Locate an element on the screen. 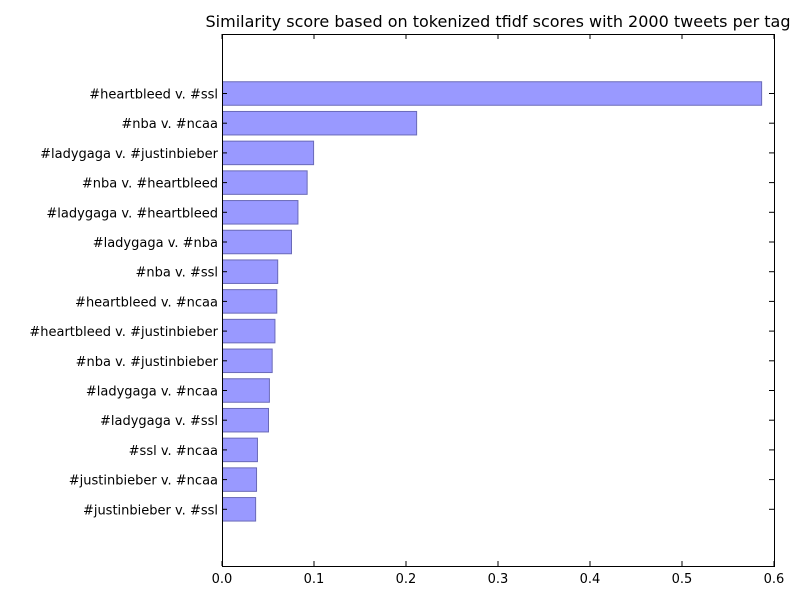  y-tick-label: #heartbleed v. #ncaa is located at coordinates (146, 302).